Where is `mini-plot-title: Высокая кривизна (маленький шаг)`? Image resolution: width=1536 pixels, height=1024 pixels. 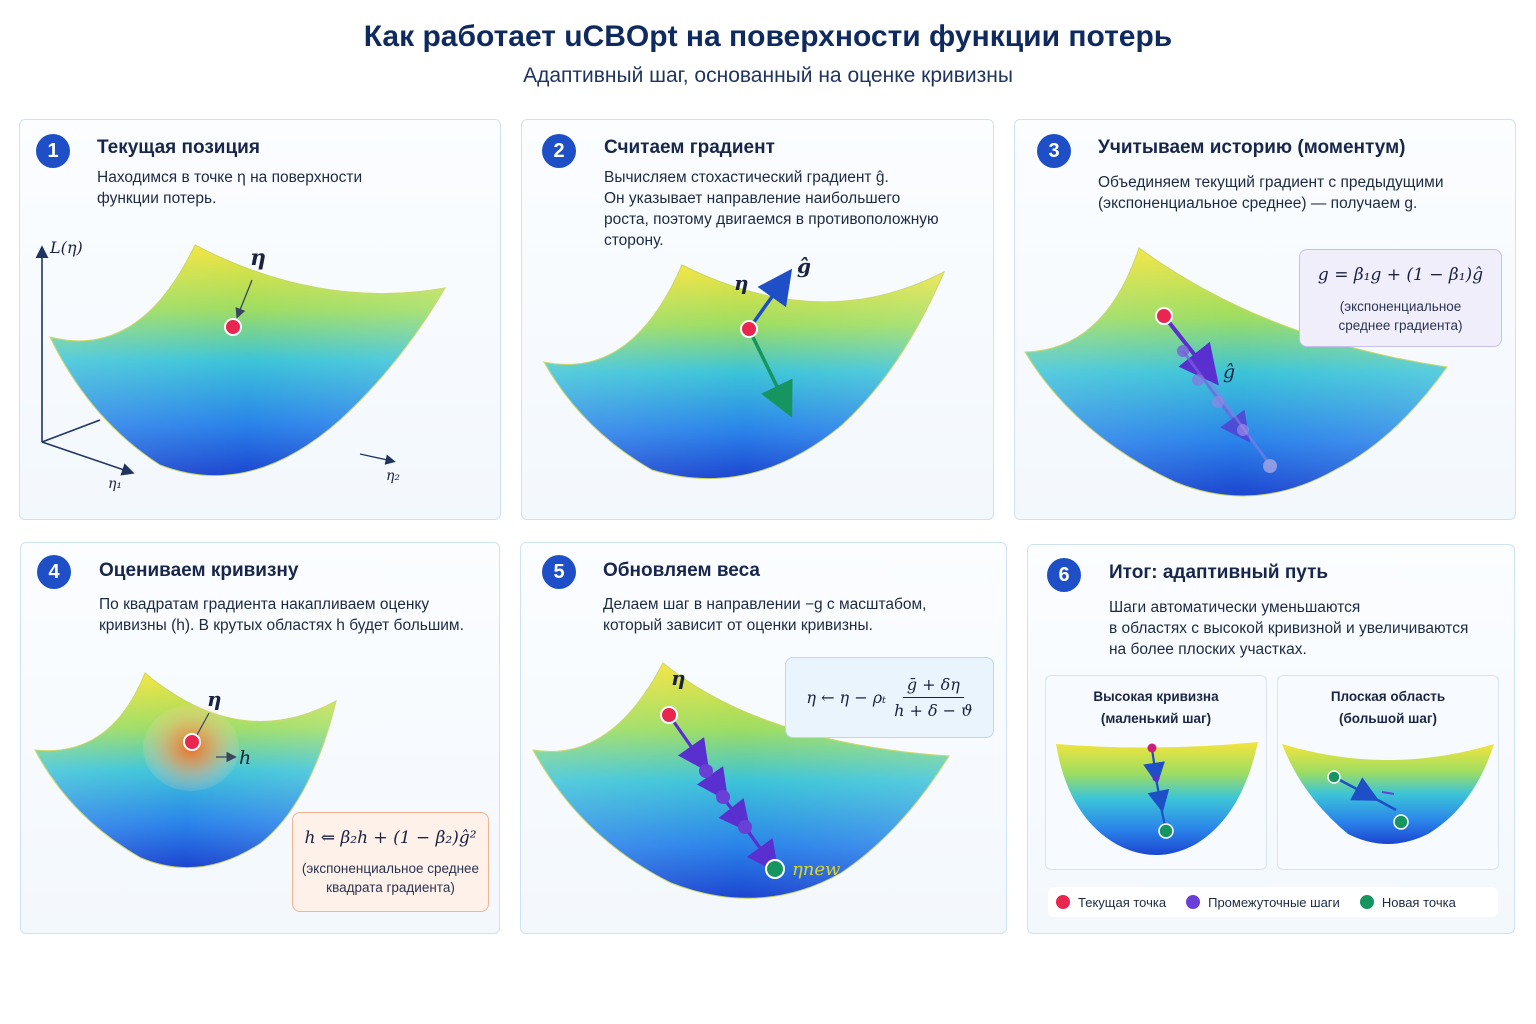
mini-plot-title: Высокая кривизна (маленький шаг) is located at coordinates (1156, 707).